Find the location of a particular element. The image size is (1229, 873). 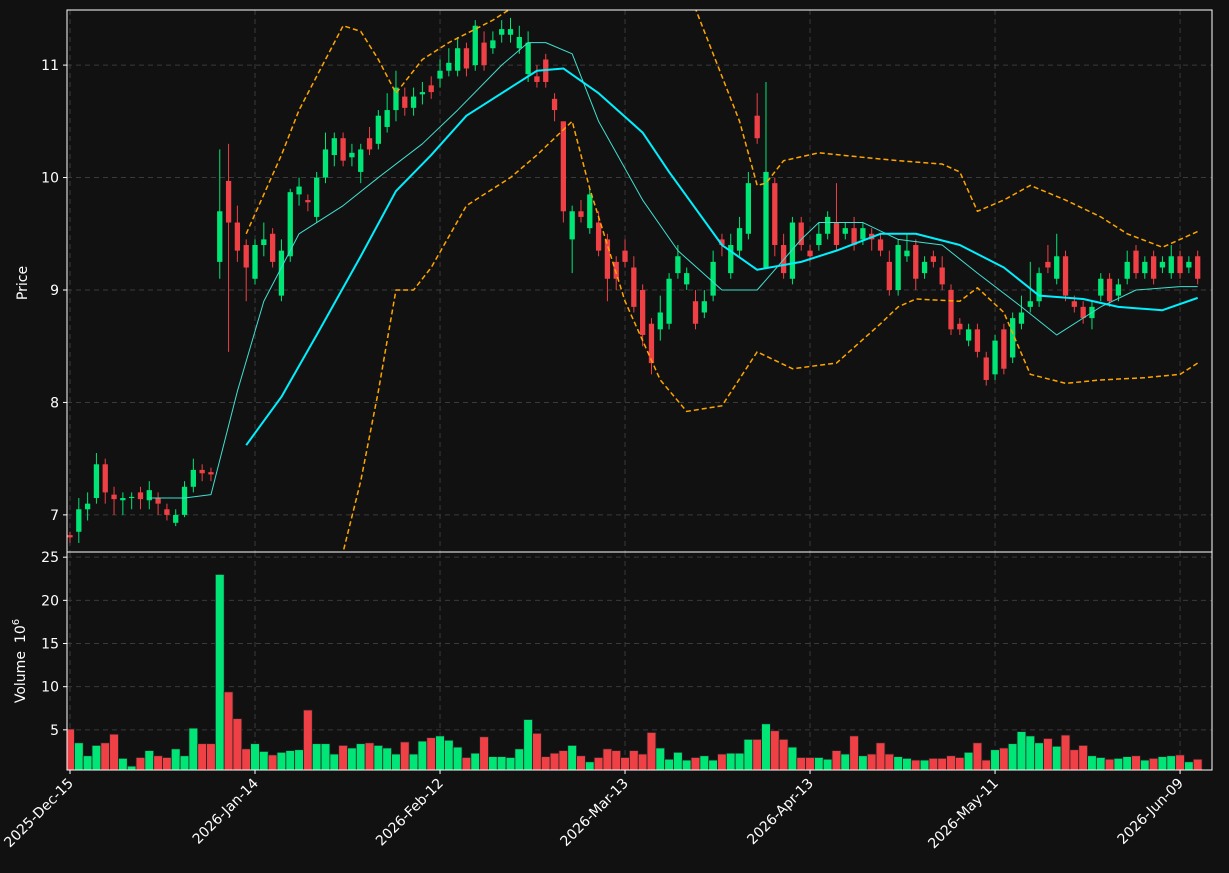

y-tick-label: 7 is located at coordinates (54, 516).